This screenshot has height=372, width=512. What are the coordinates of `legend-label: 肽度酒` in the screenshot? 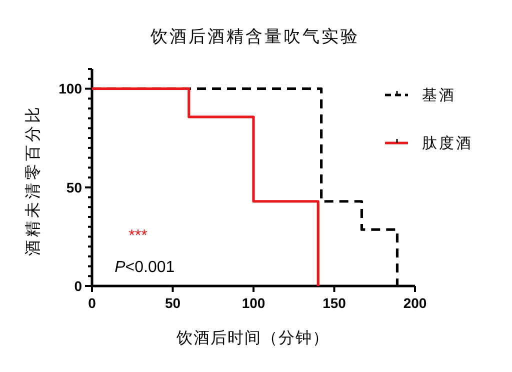 It's located at (447, 143).